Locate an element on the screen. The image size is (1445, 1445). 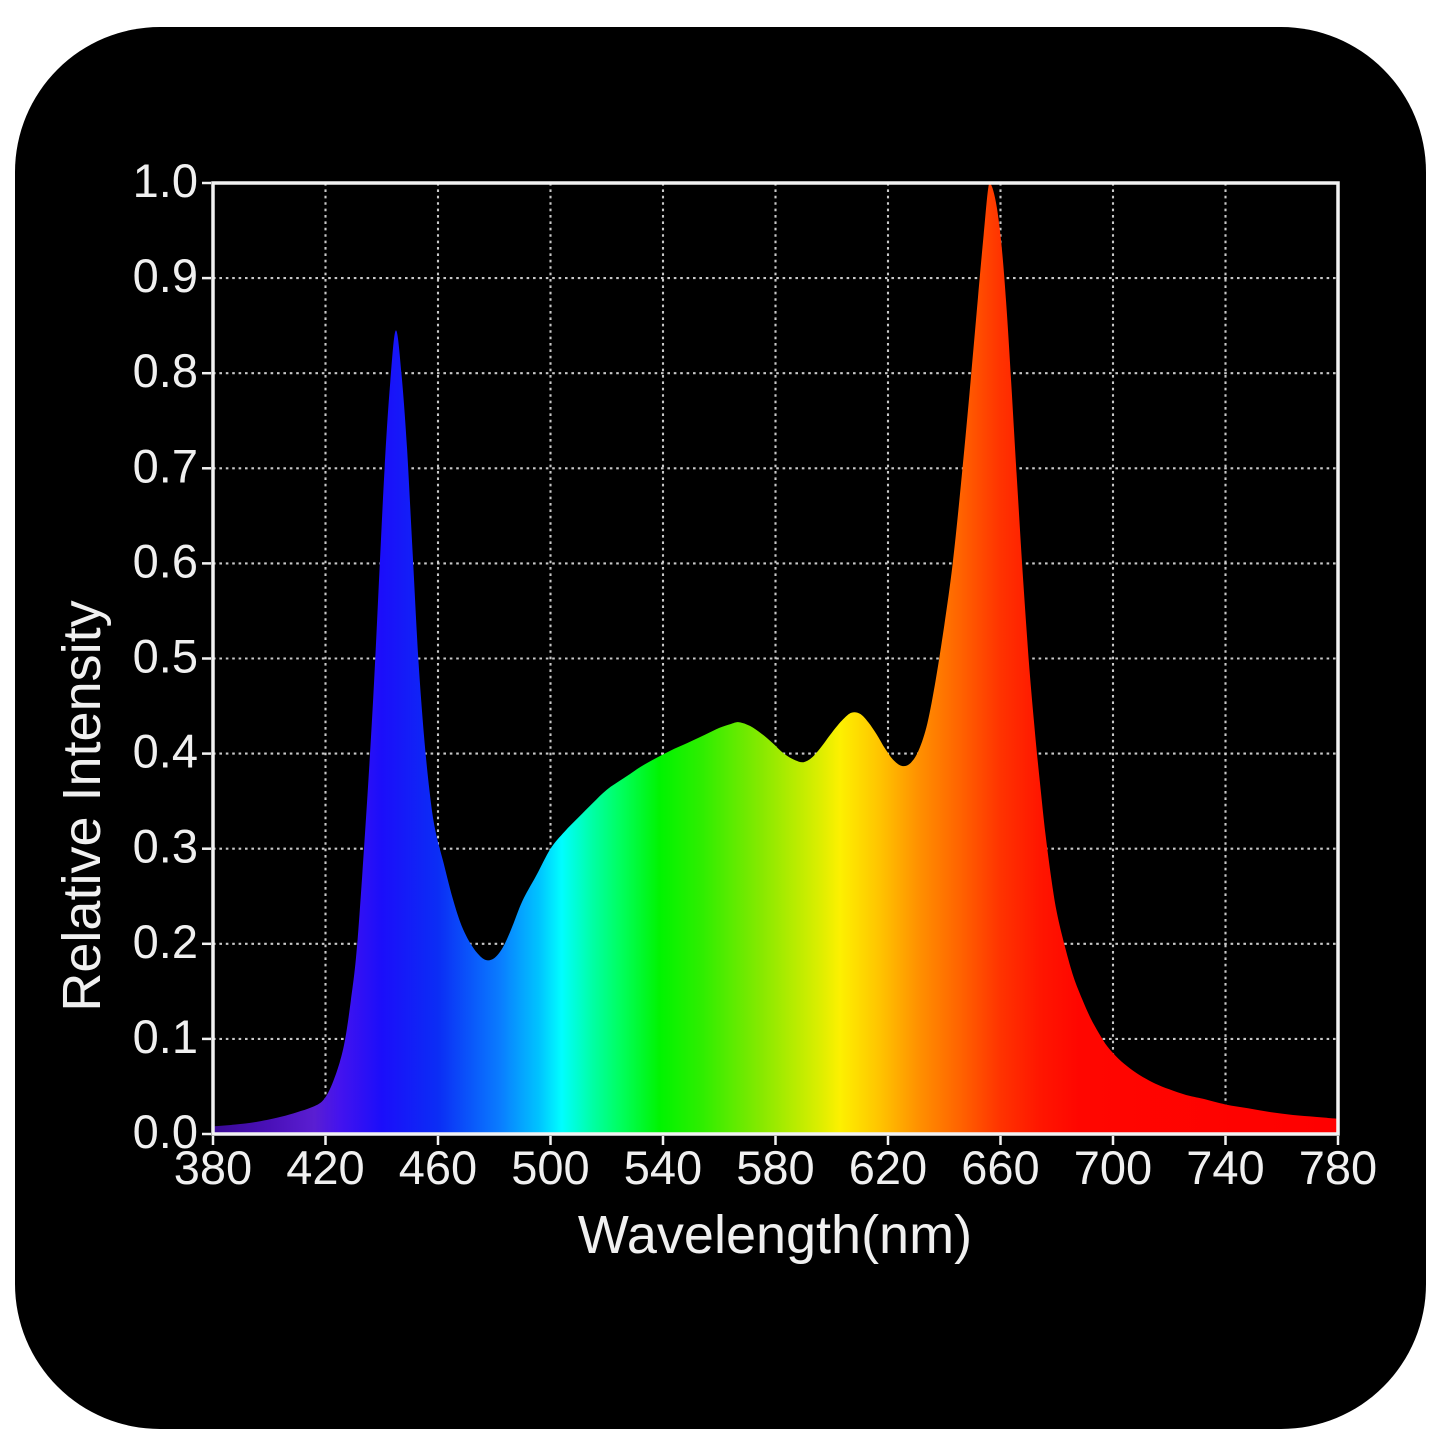
x-tick-label: 700 is located at coordinates (1113, 1167).